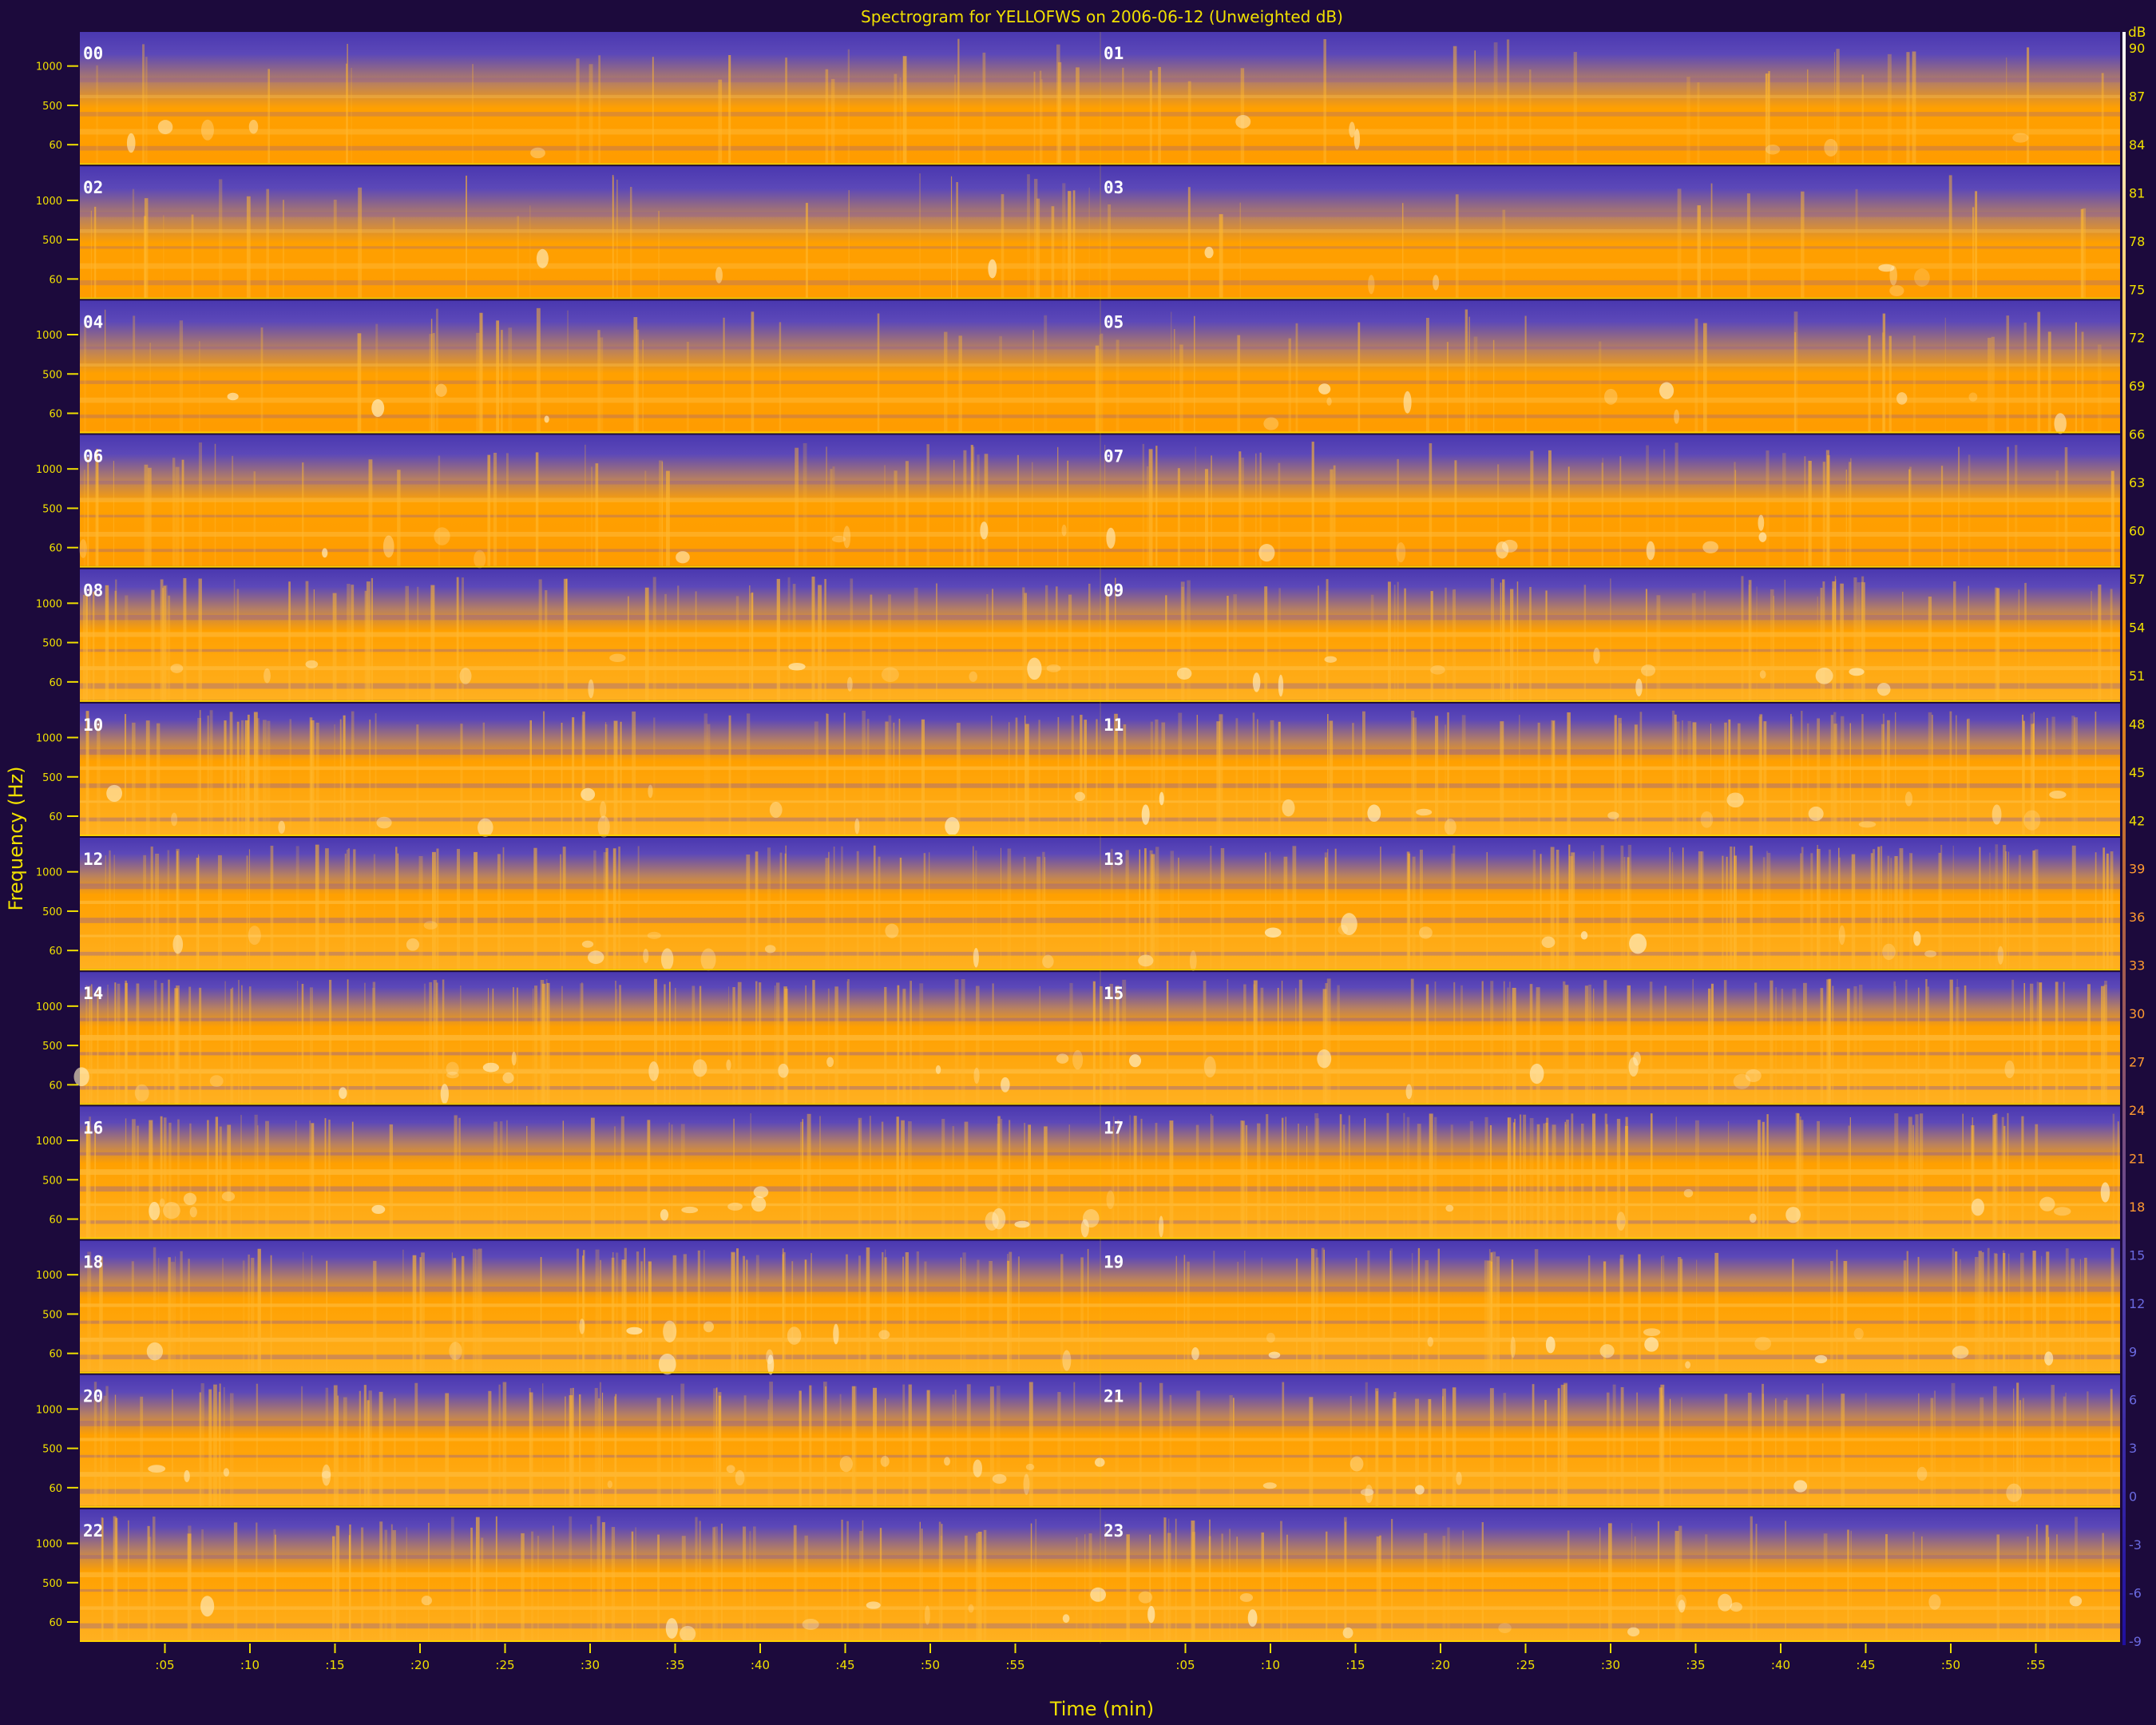 This screenshot has height=1725, width=2156. What do you see at coordinates (93, 859) in the screenshot?
I see `hour-label: 12` at bounding box center [93, 859].